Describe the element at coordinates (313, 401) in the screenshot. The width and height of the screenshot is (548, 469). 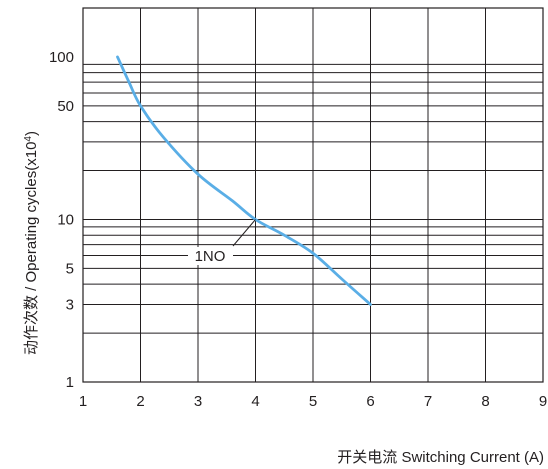
I see `x-tick-label: 5` at that location.